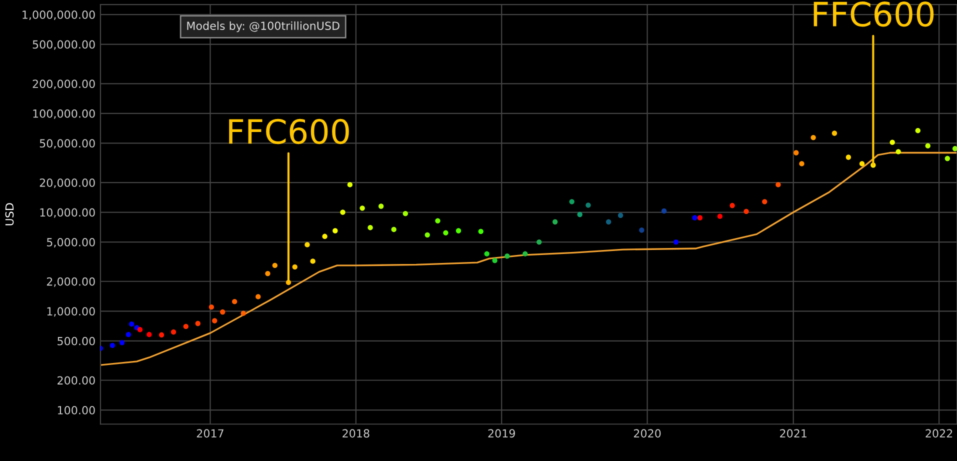 This screenshot has height=461, width=957. I want to click on y-tick-label: 200.00, so click(76, 380).